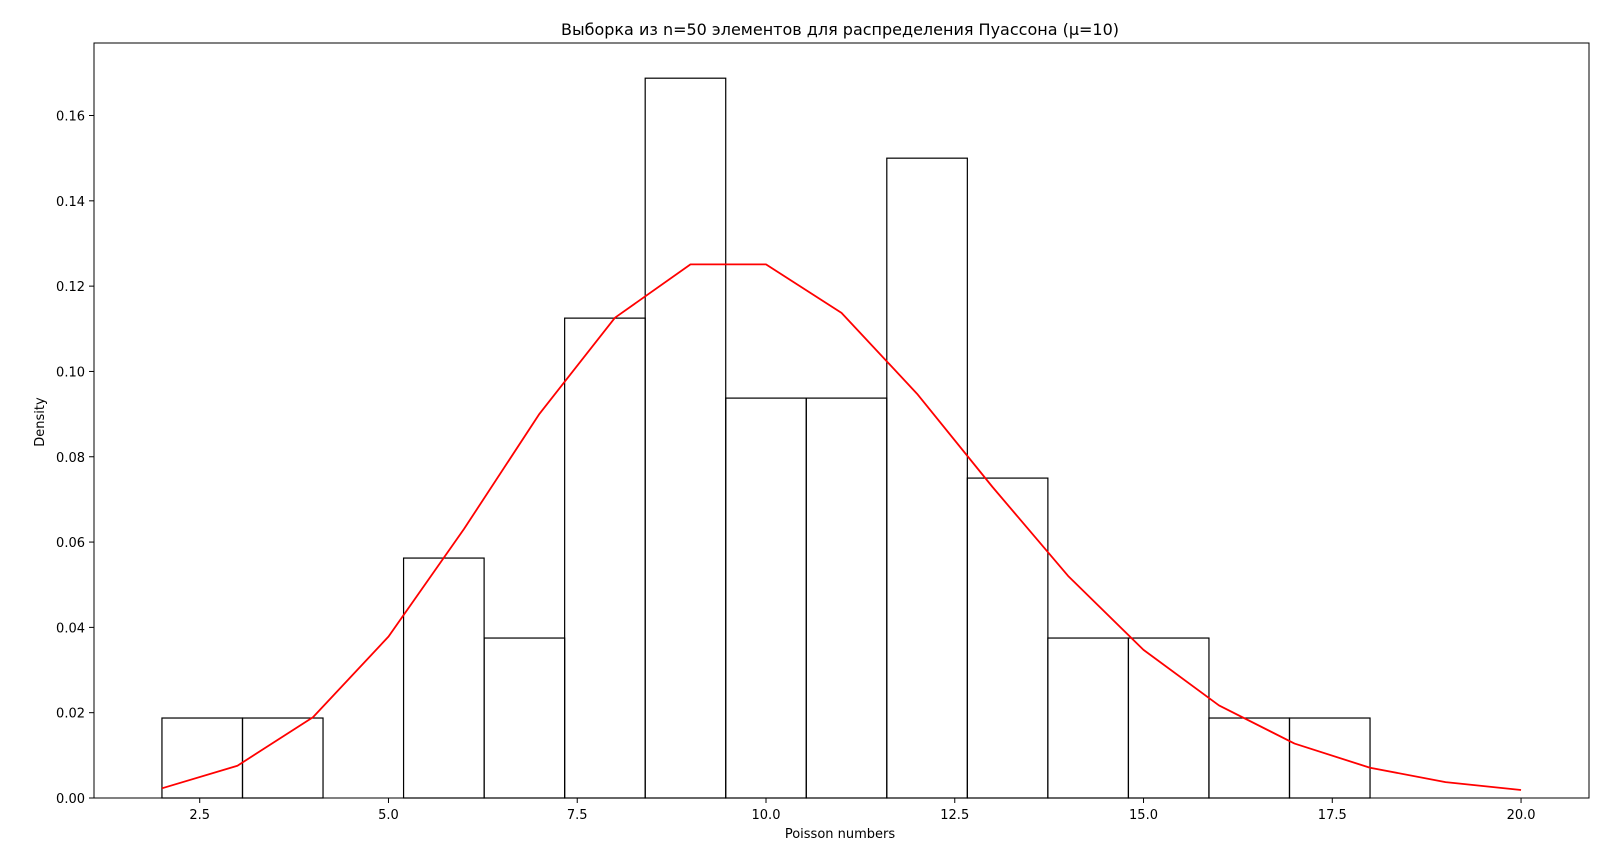  What do you see at coordinates (199, 815) in the screenshot?
I see `x-tick-label: 2.5` at bounding box center [199, 815].